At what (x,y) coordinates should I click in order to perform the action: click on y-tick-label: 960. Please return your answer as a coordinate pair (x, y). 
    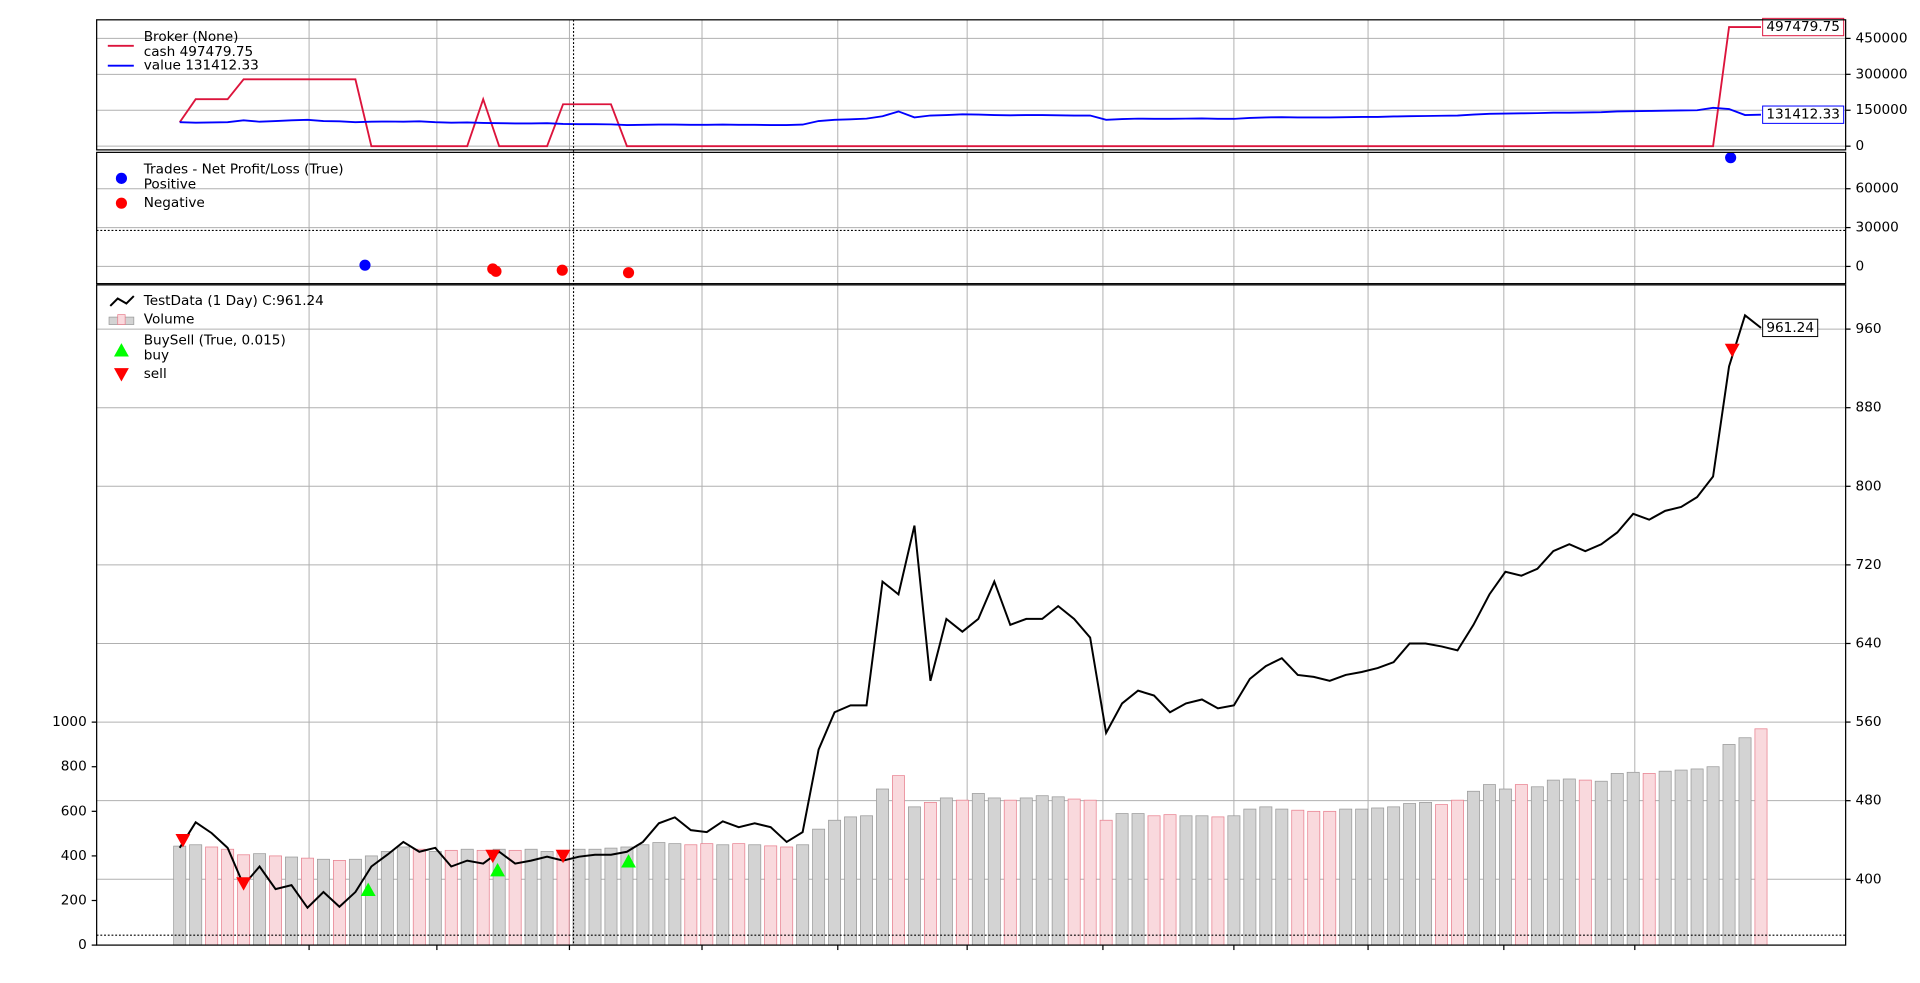
    Looking at the image, I should click on (1869, 329).